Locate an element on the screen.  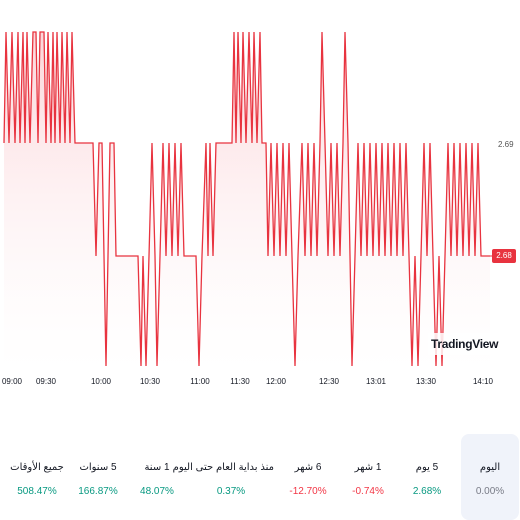
logo-text: TradingView is located at coordinates (465, 344).